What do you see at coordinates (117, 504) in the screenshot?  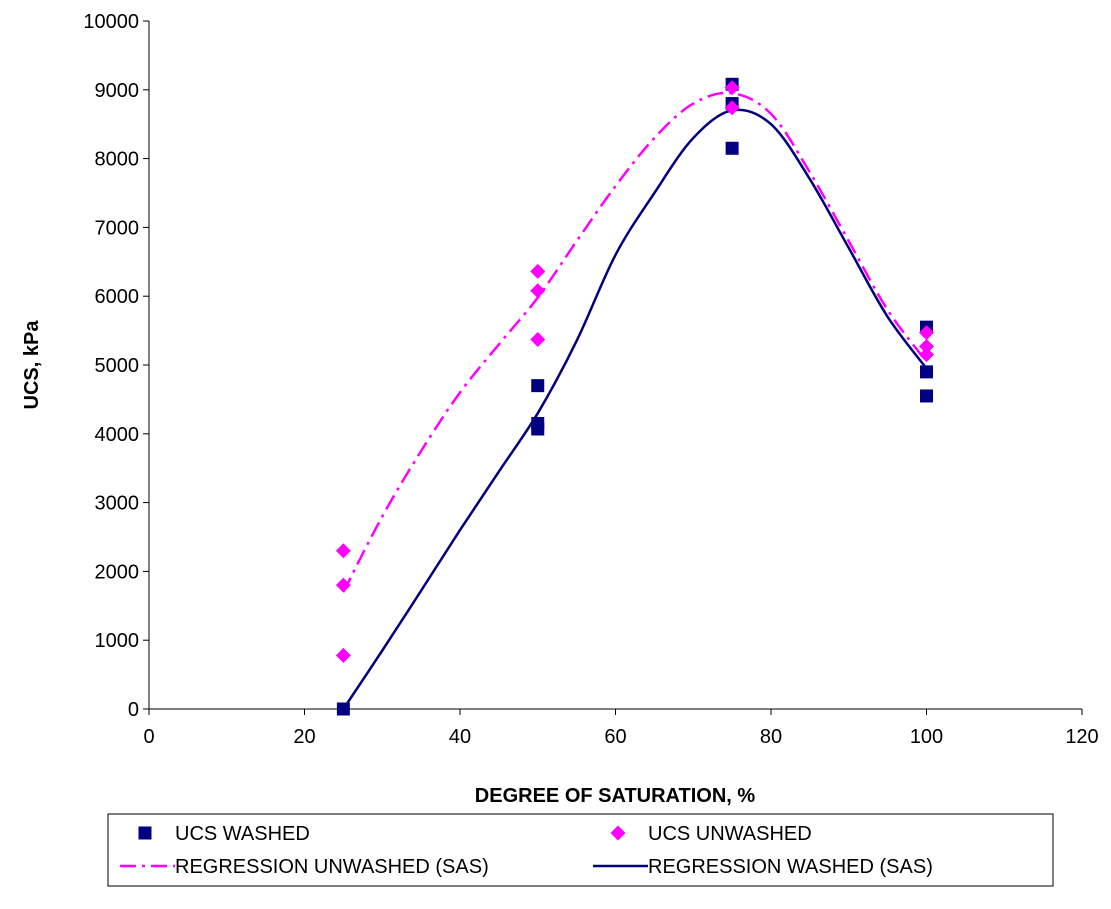 I see `y-tick-label: 3000` at bounding box center [117, 504].